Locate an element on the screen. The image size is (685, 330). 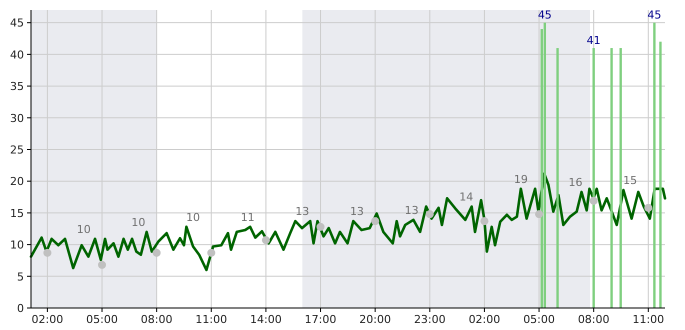
y-tick-label: 15 is located at coordinates (17, 213).